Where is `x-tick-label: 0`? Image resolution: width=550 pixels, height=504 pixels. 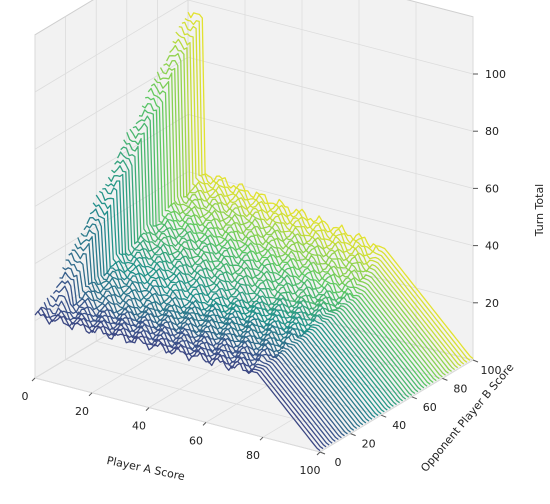 x-tick-label: 0 is located at coordinates (25, 396).